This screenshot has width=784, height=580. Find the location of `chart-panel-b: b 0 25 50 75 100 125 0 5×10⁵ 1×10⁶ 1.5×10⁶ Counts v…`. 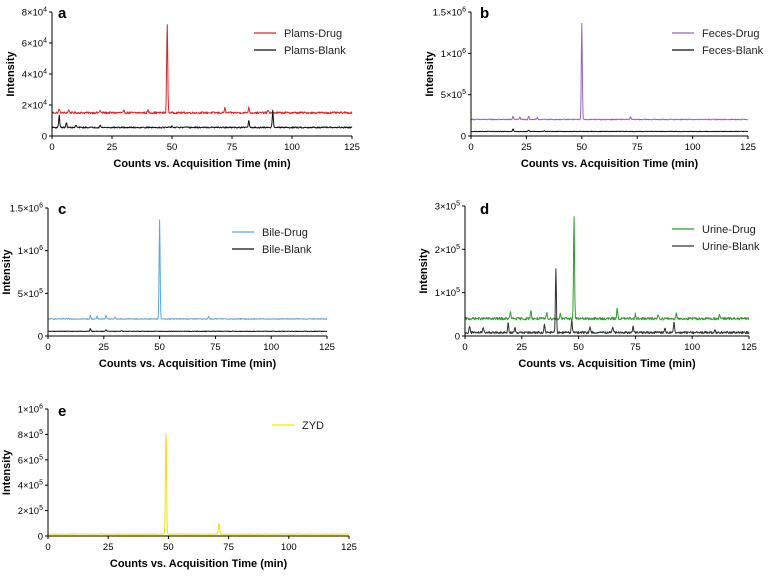

chart-panel-b: b 0 25 50 75 100 125 0 5×10⁵ 1×10⁶ 1.5×10⁶ Counts v… is located at coordinates (594, 87).